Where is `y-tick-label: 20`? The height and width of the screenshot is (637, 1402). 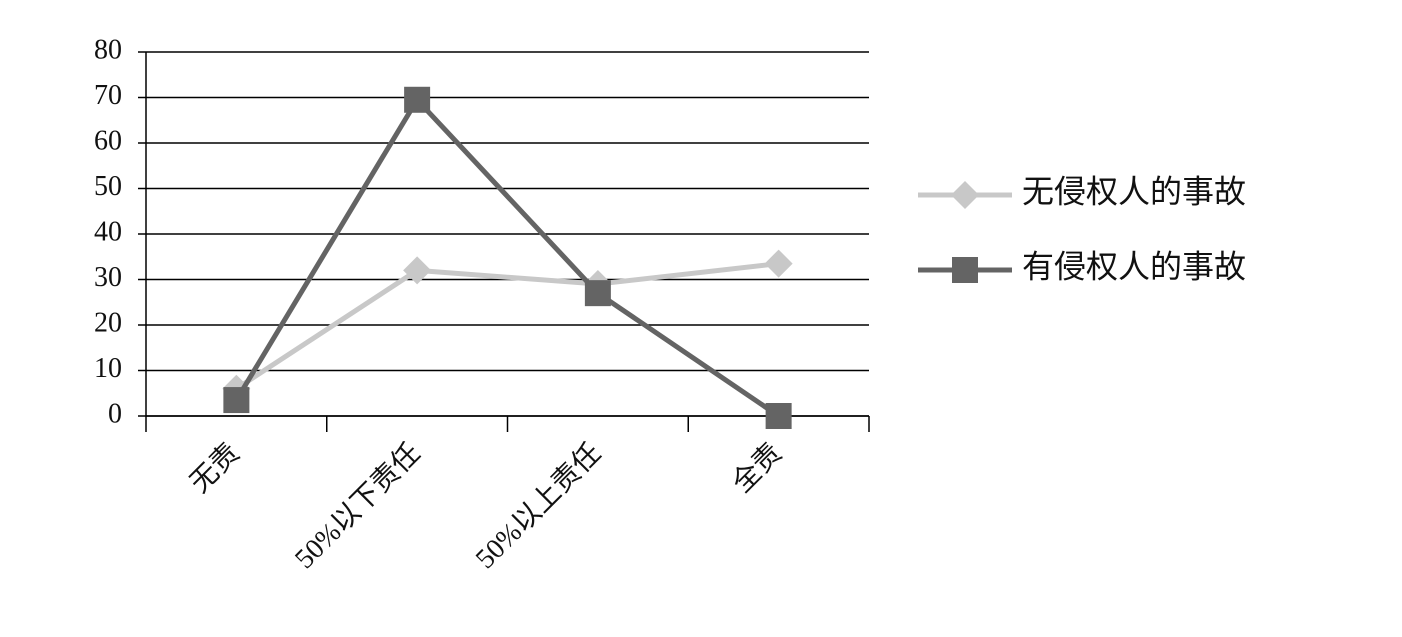
y-tick-label: 20 is located at coordinates (108, 322).